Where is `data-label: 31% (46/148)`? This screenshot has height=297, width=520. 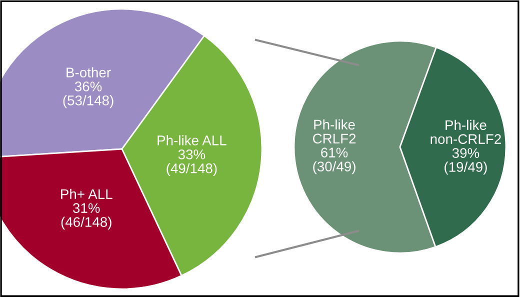 data-label: 31% (46/148) is located at coordinates (86, 216).